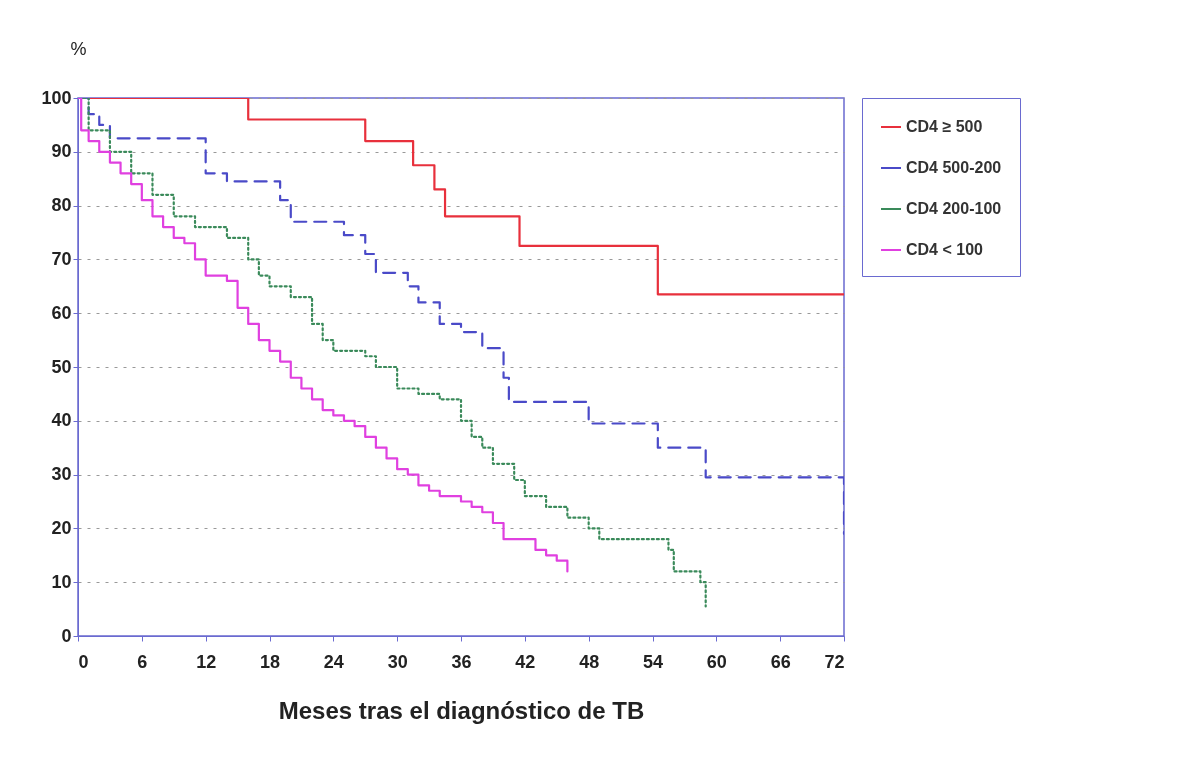 This screenshot has width=1196, height=763. Describe the element at coordinates (397, 661) in the screenshot. I see `x-tick-label: 30` at that location.